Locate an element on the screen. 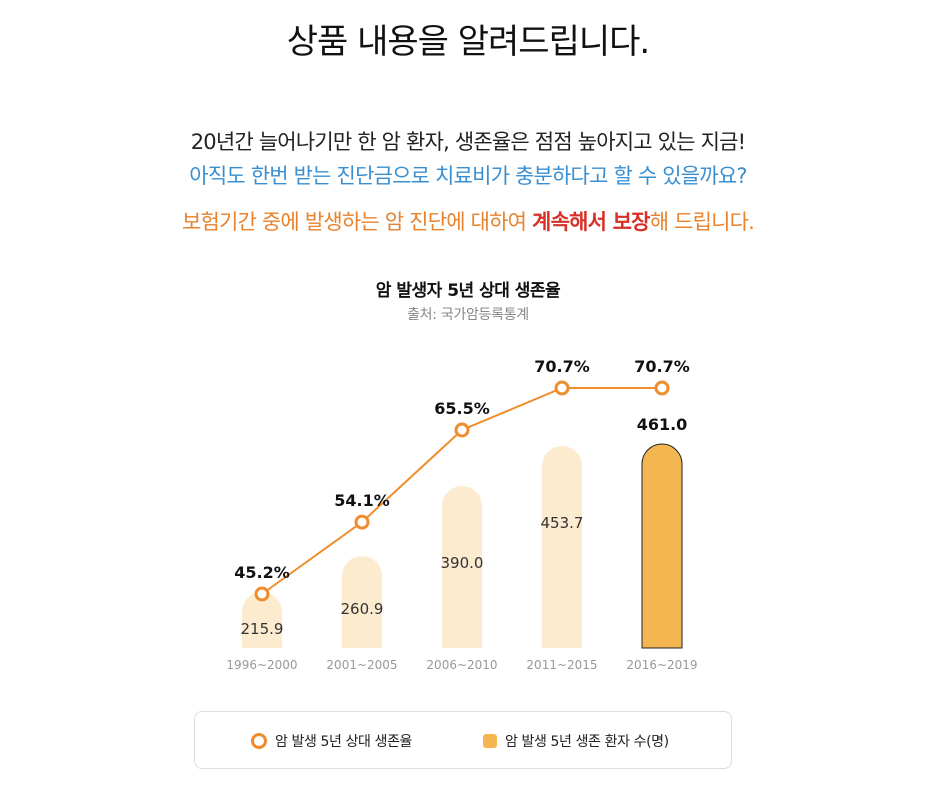 The image size is (936, 798). legend-label-count: 암 발생 5년 생존 환자 수(명) is located at coordinates (587, 742).